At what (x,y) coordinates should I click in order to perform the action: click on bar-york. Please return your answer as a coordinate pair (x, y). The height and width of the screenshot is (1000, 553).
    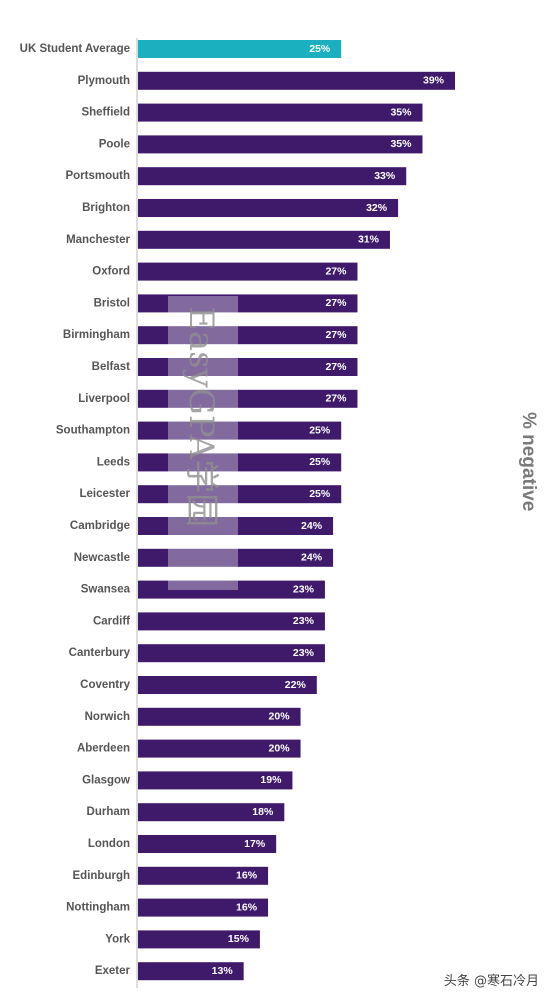
    Looking at the image, I should click on (199, 939).